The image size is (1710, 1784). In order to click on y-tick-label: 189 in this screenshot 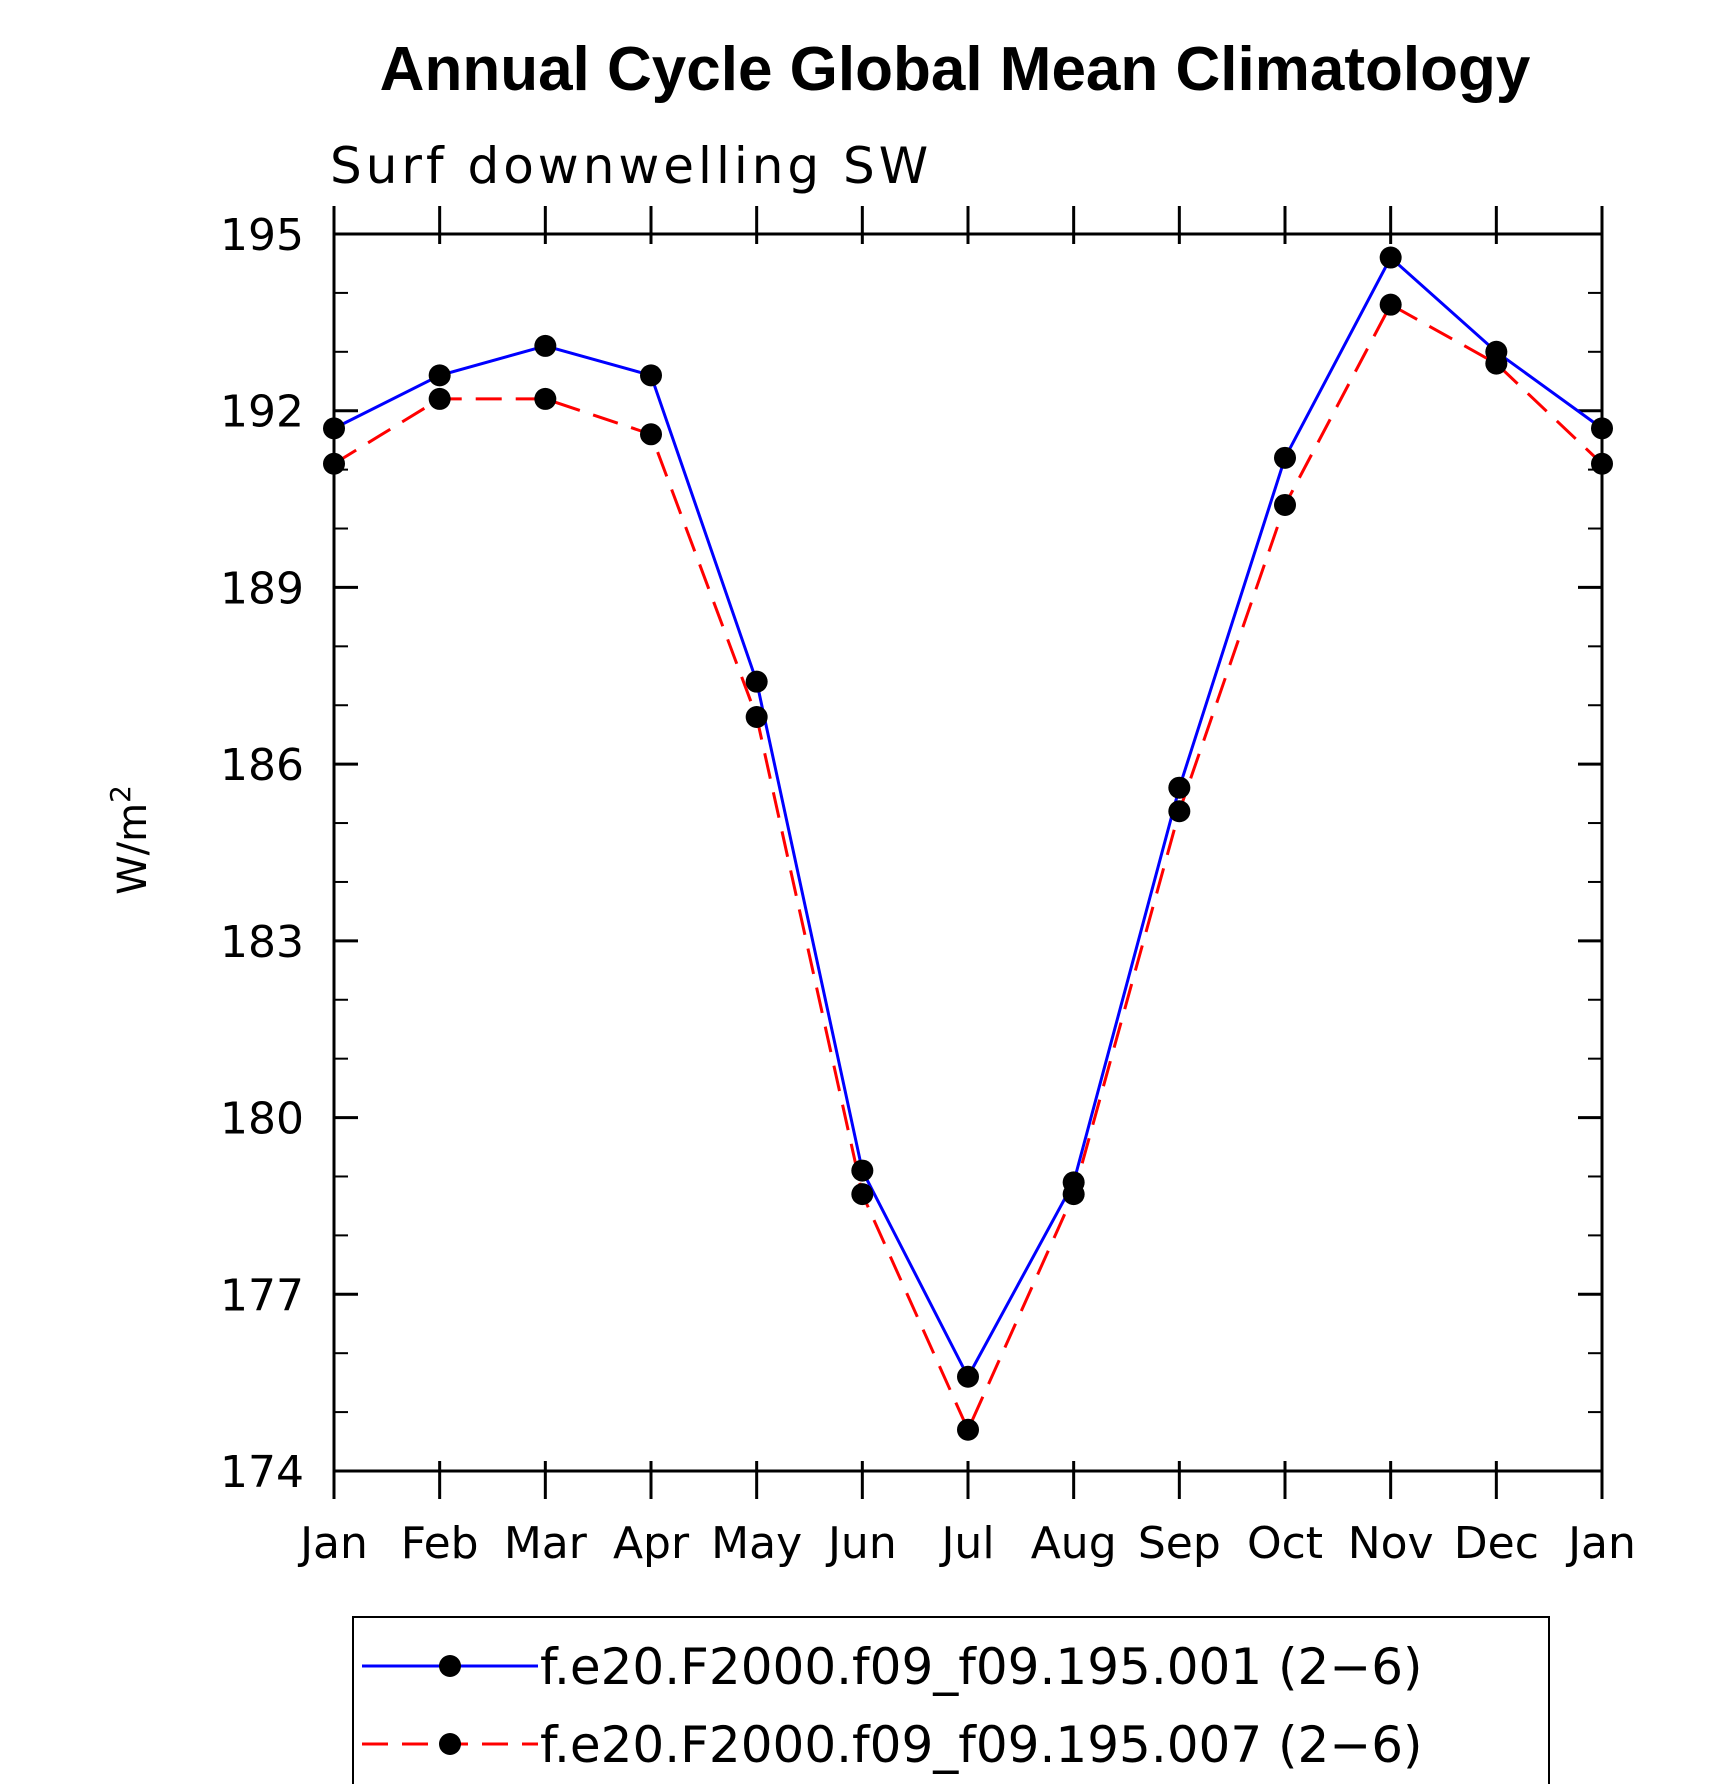, I will do `click(262, 588)`.